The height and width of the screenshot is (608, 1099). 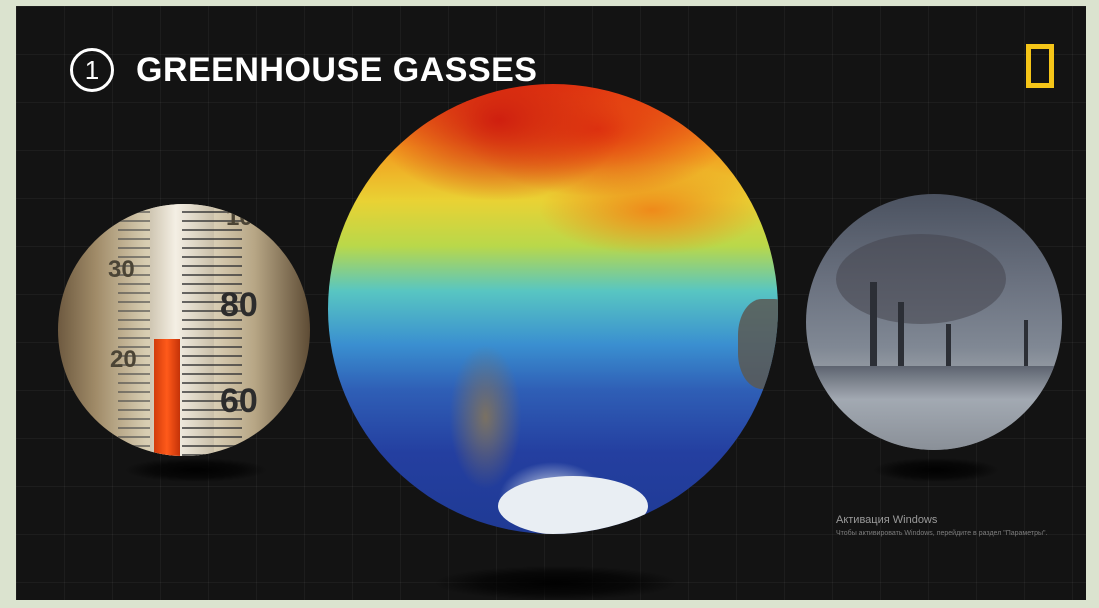 I want to click on smokestack-factory-image, so click(x=934, y=322).